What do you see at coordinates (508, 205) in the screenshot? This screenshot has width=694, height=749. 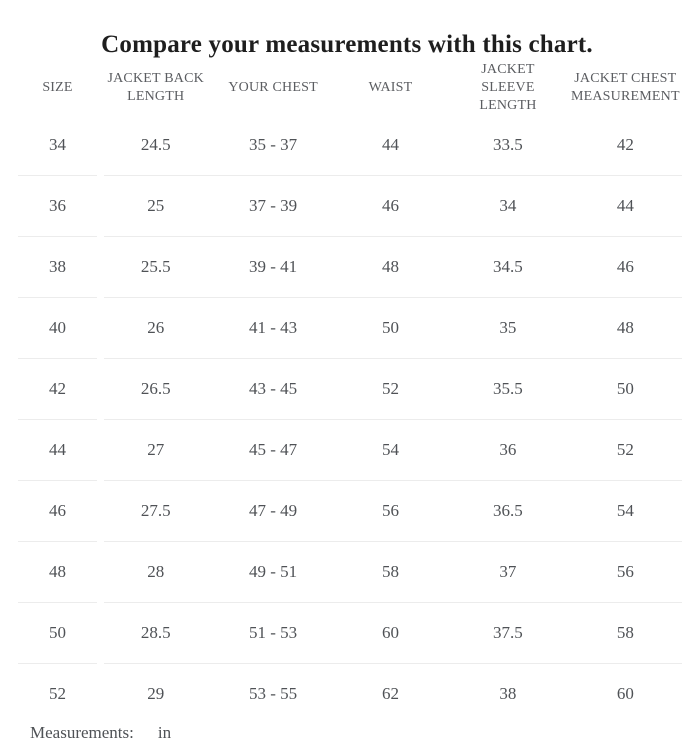 I see `value-cell: 34` at bounding box center [508, 205].